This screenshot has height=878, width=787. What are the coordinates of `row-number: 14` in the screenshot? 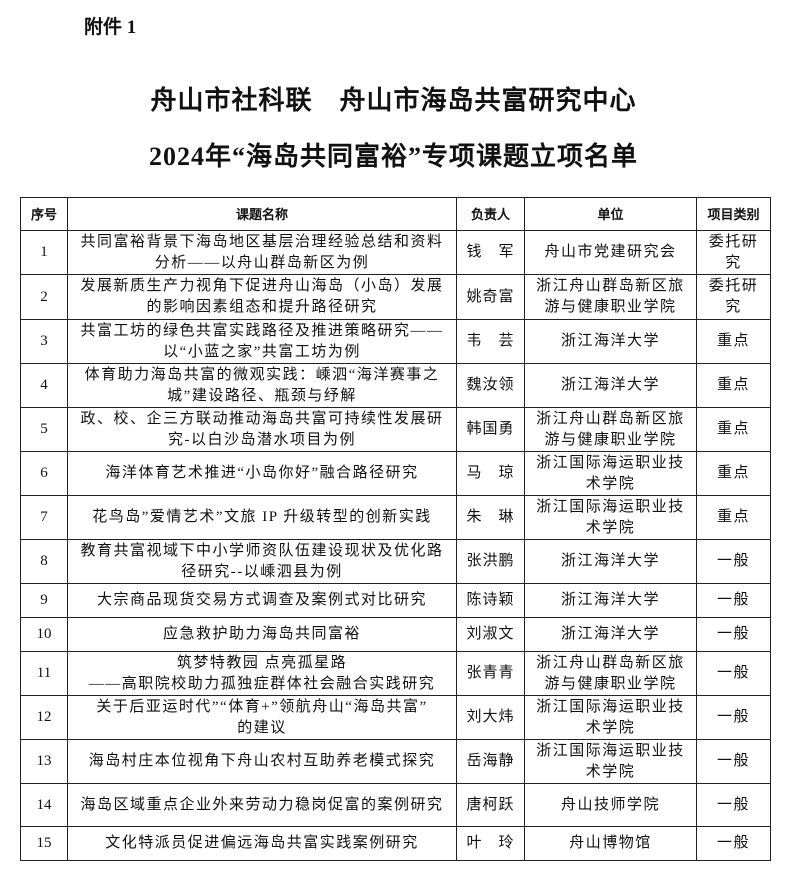 It's located at (44, 805).